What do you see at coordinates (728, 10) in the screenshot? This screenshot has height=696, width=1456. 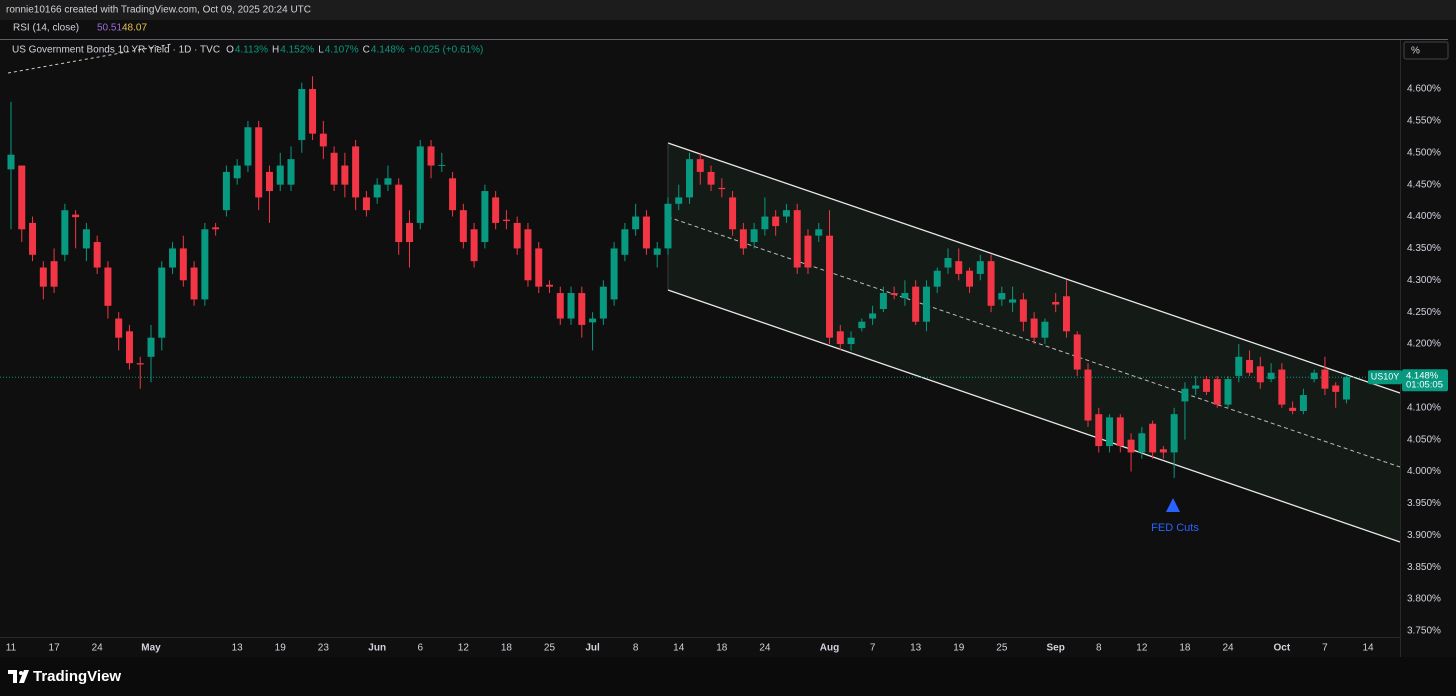 I see `header-bar` at bounding box center [728, 10].